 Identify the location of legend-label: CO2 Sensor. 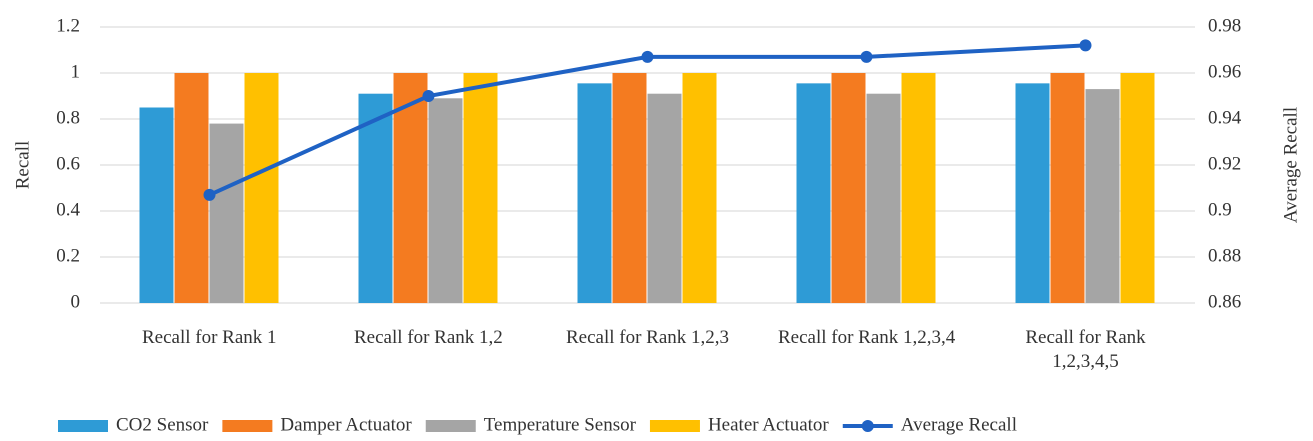
(162, 424).